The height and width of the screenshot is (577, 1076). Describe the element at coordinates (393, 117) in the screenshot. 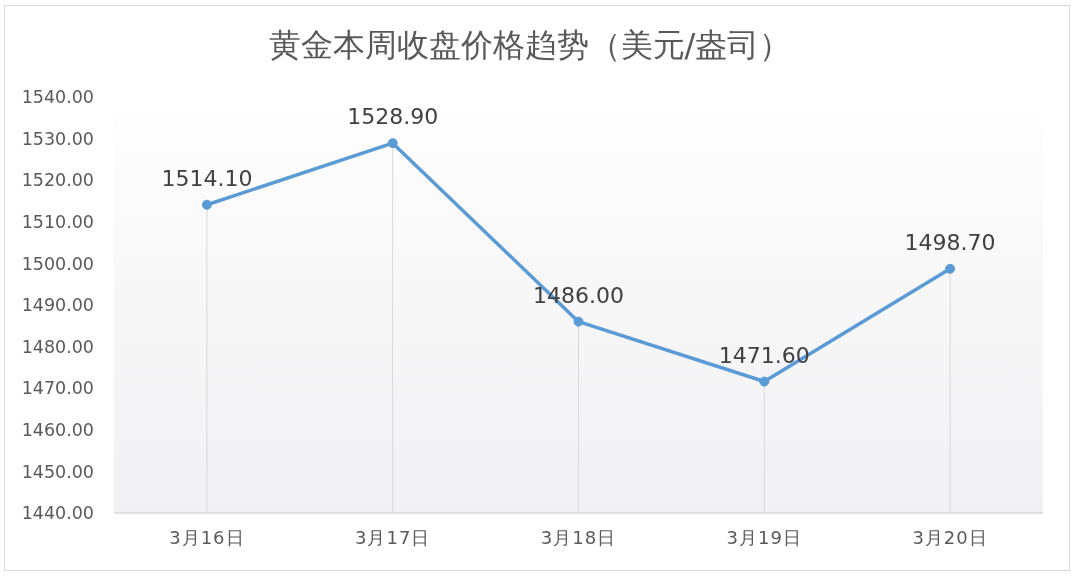

I see `data-label: 1528.90` at that location.